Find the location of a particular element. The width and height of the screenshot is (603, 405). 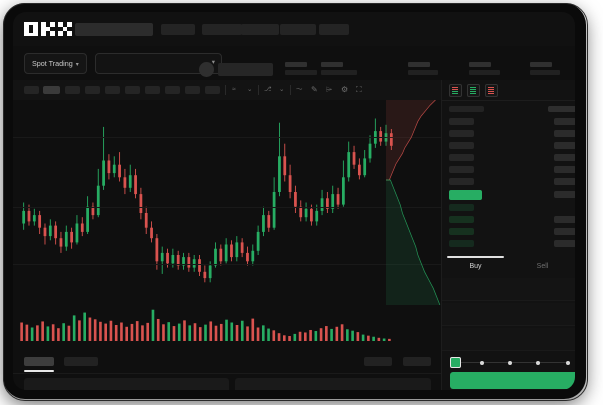

place-buy-order-button is located at coordinates (512, 380).